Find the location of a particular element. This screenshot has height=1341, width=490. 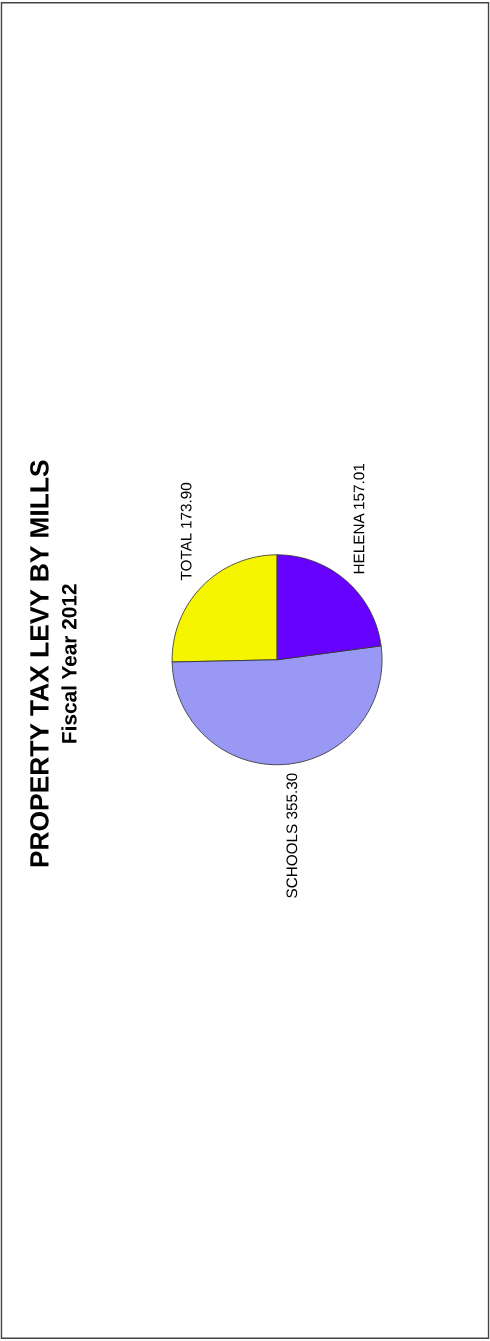

slice-label: SCHOOLS 355.30 is located at coordinates (292, 835).